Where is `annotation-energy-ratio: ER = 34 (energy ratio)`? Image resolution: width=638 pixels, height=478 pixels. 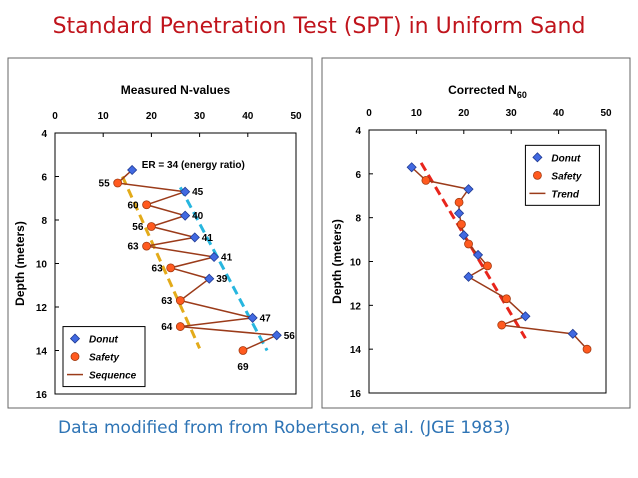
annotation-energy-ratio: ER = 34 (energy ratio) is located at coordinates (193, 165).